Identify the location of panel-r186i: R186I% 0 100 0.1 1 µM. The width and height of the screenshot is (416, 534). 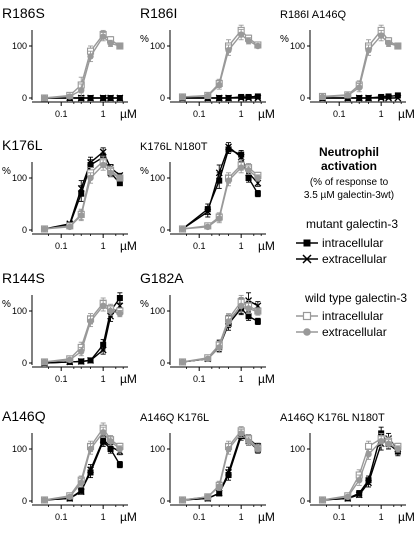
(207, 63).